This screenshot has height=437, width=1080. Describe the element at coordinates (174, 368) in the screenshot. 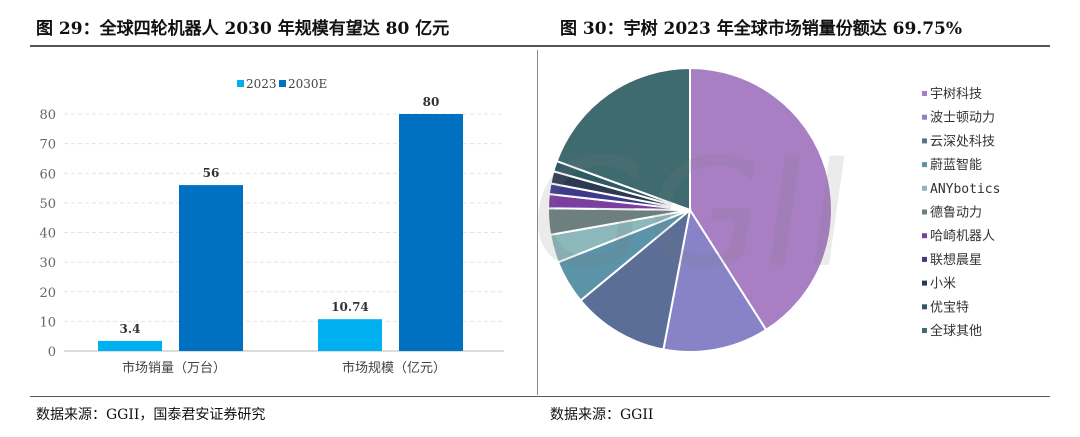

I see `x-tick-label: 市场销量（万台）` at that location.